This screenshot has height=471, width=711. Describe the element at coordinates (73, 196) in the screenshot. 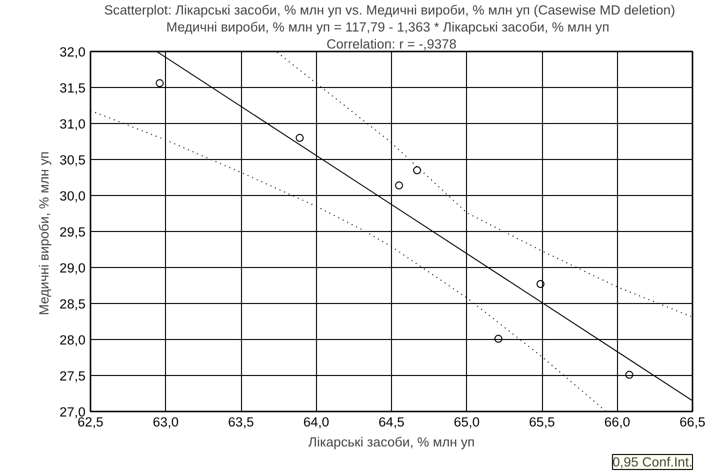

I see `y-tick-label: 30,0` at that location.